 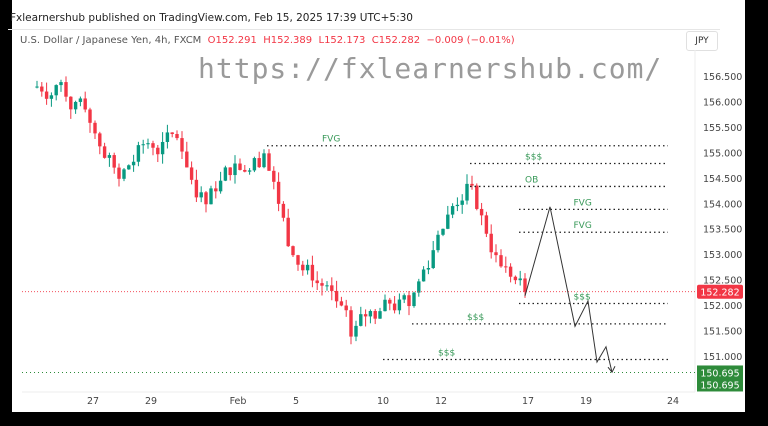 What do you see at coordinates (722, 357) in the screenshot?
I see `price-tick-label: 151.000` at bounding box center [722, 357].